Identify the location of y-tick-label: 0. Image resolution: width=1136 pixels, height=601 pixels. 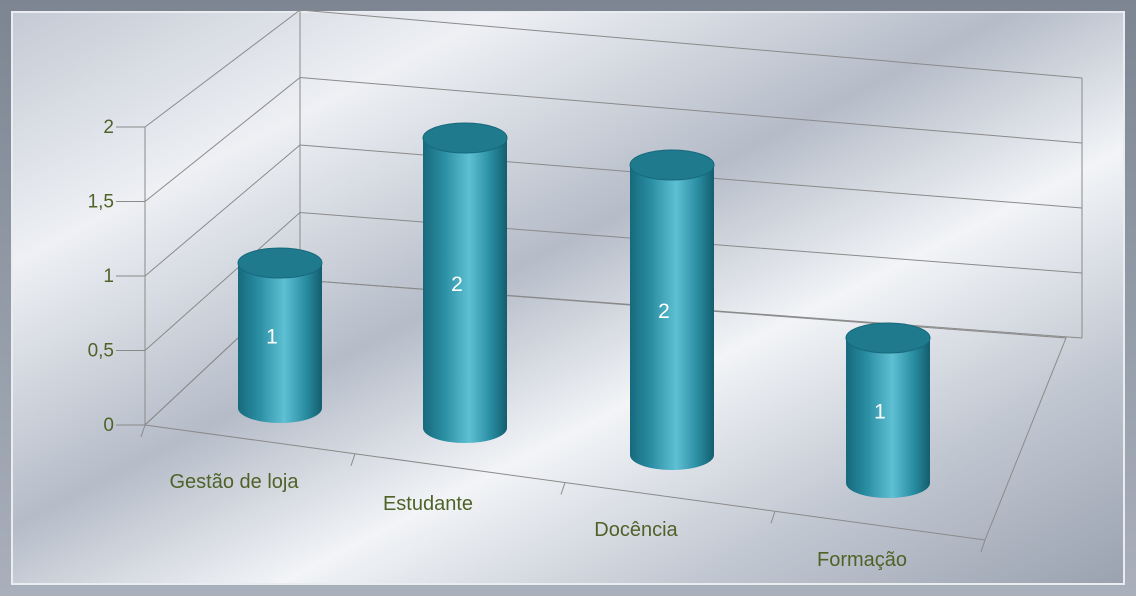
(108, 425).